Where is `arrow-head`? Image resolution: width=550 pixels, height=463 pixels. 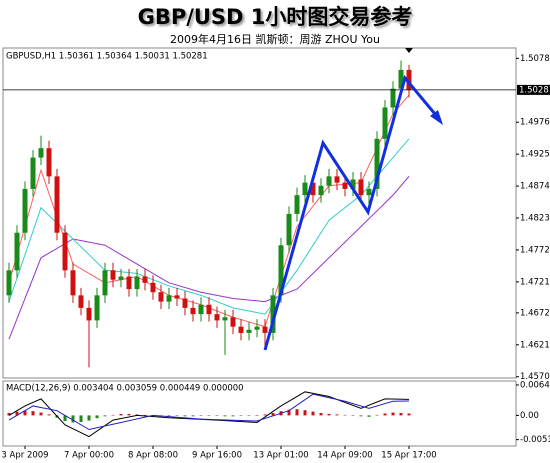
arrow-head is located at coordinates (436, 117).